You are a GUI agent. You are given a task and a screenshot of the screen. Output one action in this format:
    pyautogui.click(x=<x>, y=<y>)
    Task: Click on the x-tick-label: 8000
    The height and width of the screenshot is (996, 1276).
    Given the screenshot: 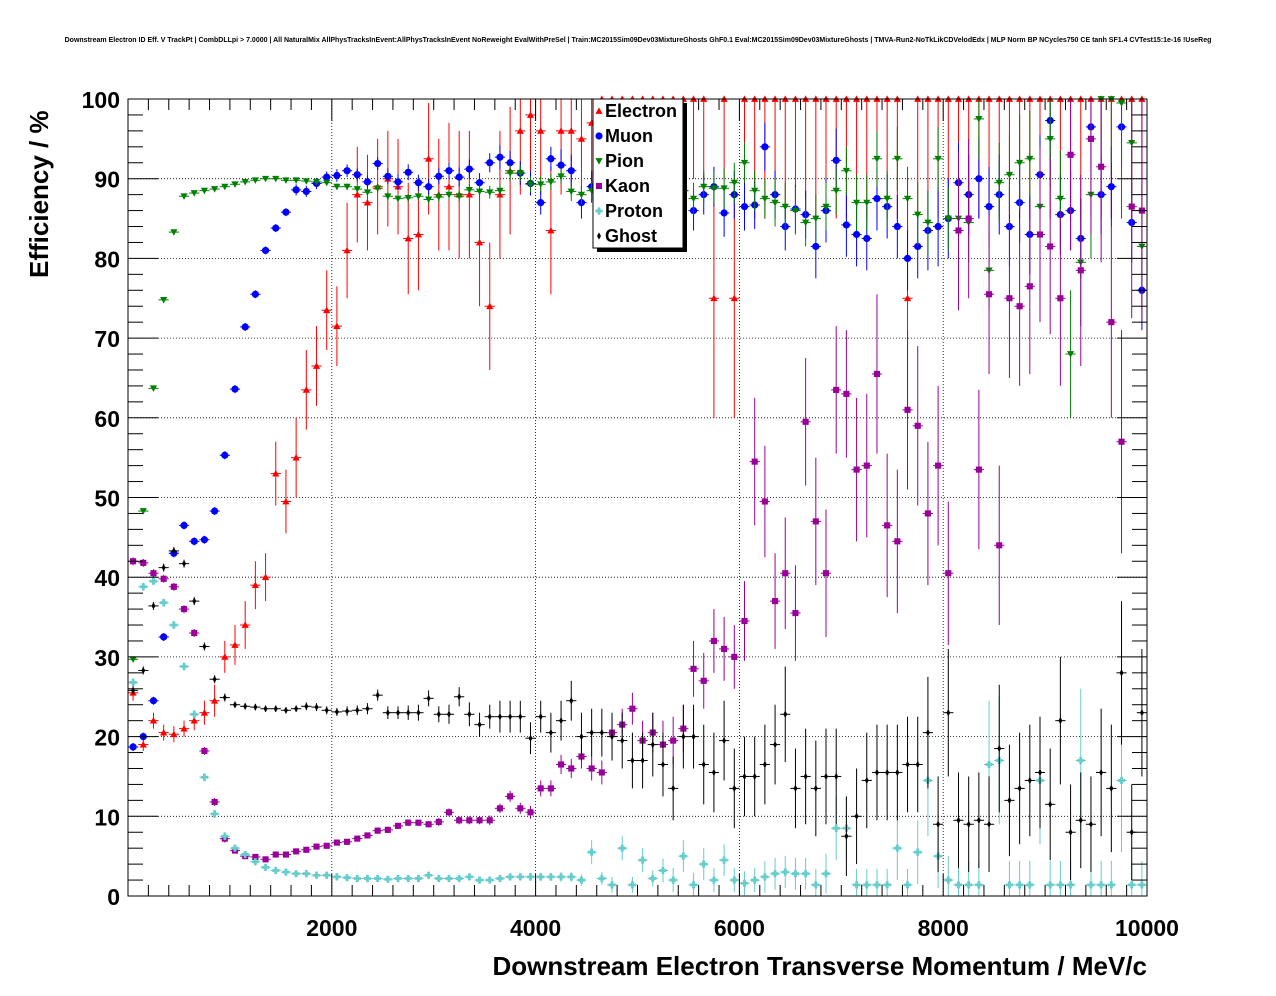 What is the action you would take?
    pyautogui.click(x=943, y=928)
    